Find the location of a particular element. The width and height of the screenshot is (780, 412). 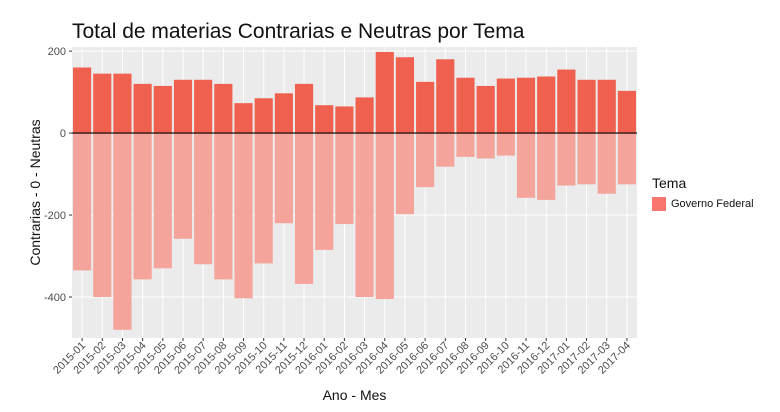

y-axis: 200 0 -200 -400 is located at coordinates (58, 175).